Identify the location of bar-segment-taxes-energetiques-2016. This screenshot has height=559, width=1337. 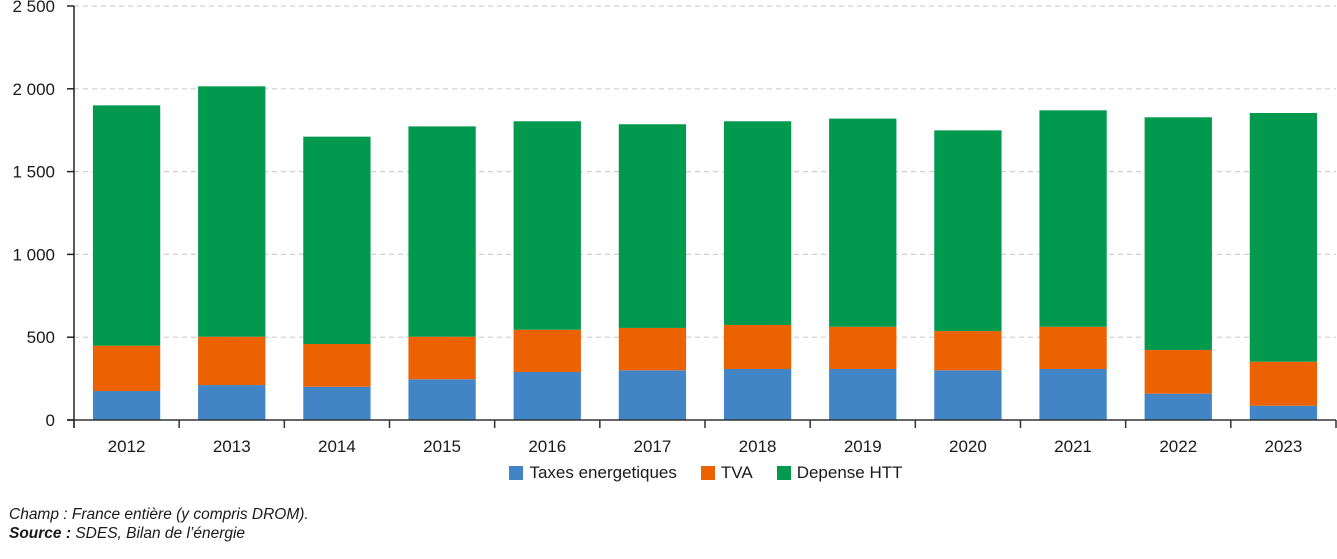
(547, 395).